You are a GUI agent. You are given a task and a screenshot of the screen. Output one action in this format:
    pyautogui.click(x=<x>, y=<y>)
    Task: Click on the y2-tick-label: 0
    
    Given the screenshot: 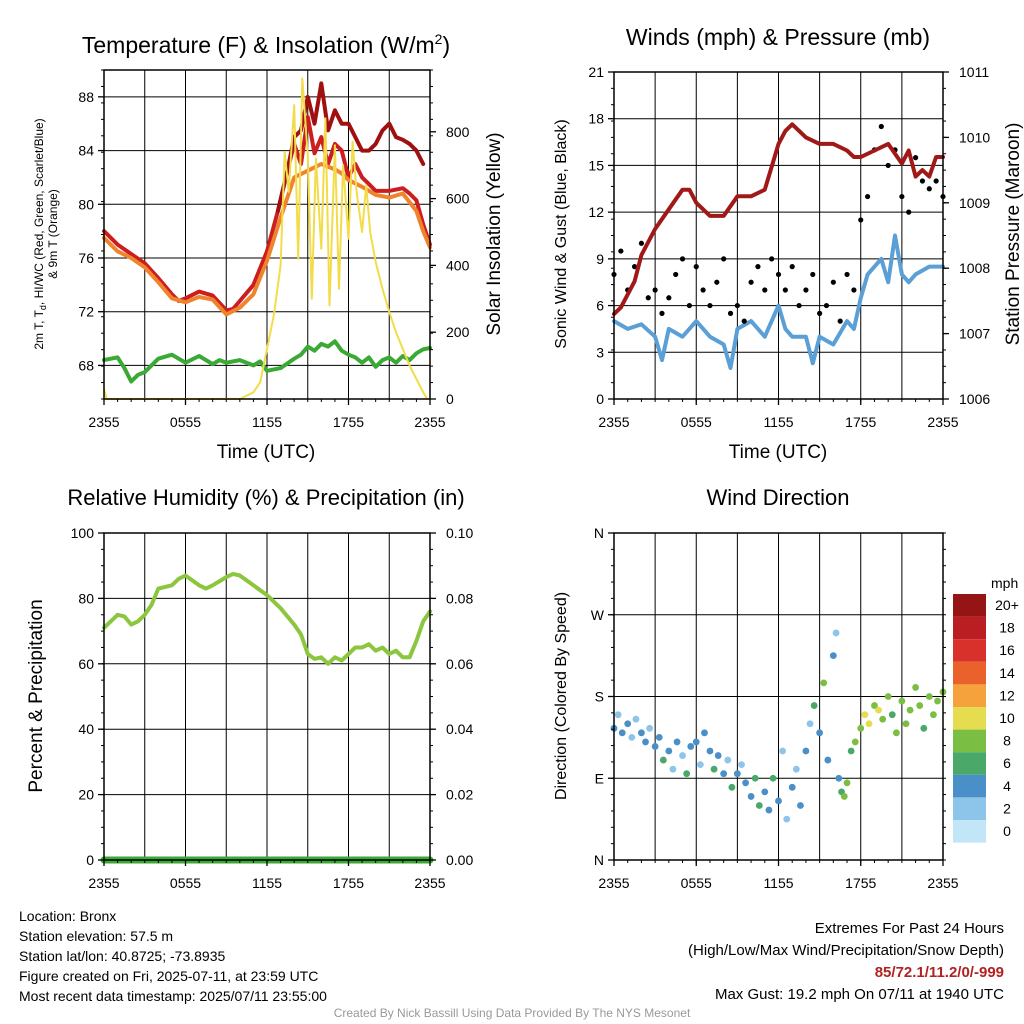 What is the action you would take?
    pyautogui.click(x=450, y=399)
    